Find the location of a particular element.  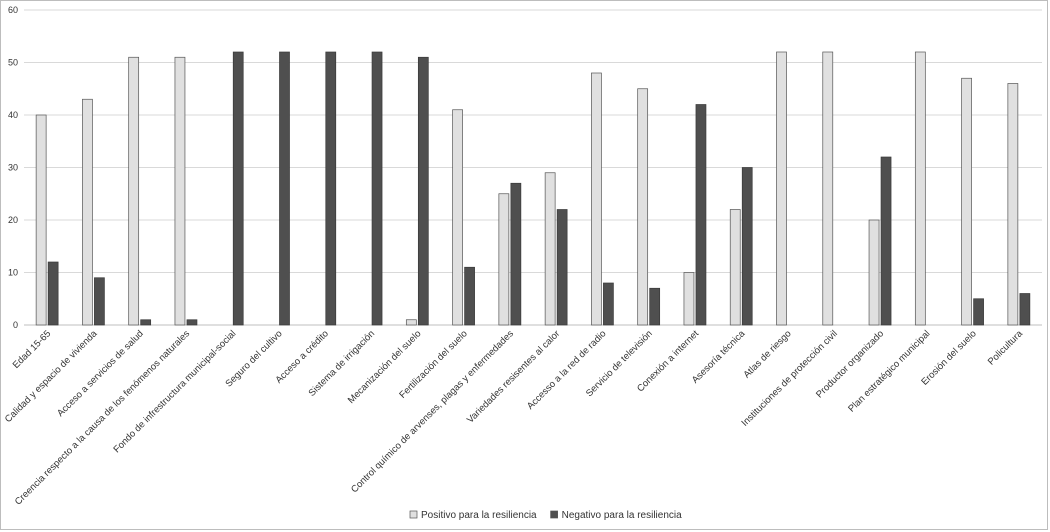

y-tick-label-20: 20 is located at coordinates (13, 220).